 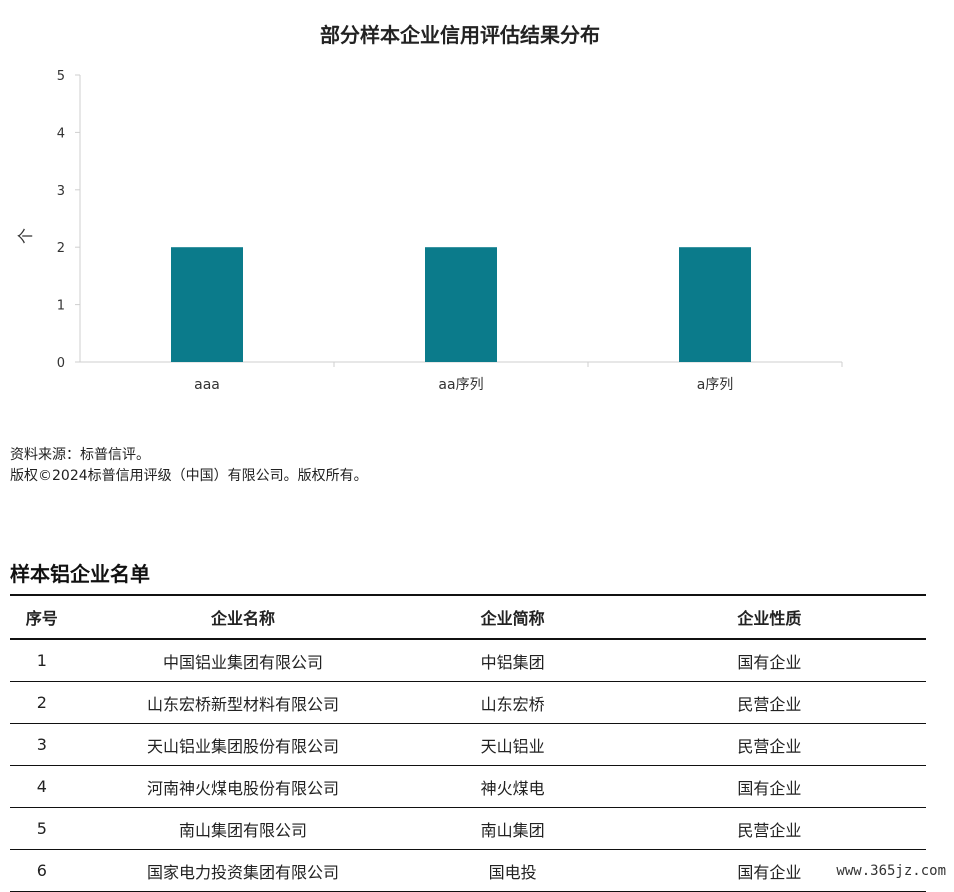 I want to click on cell-short-name: 天山铝业, so click(x=512, y=744).